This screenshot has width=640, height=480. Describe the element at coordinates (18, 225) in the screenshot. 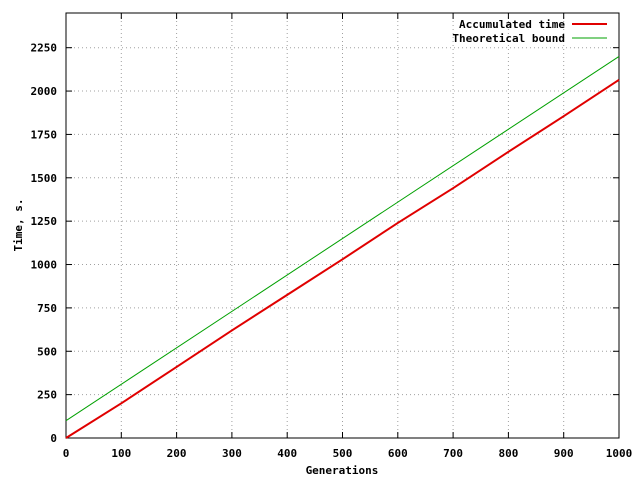

I see `y-axis-label: Time, s.` at that location.